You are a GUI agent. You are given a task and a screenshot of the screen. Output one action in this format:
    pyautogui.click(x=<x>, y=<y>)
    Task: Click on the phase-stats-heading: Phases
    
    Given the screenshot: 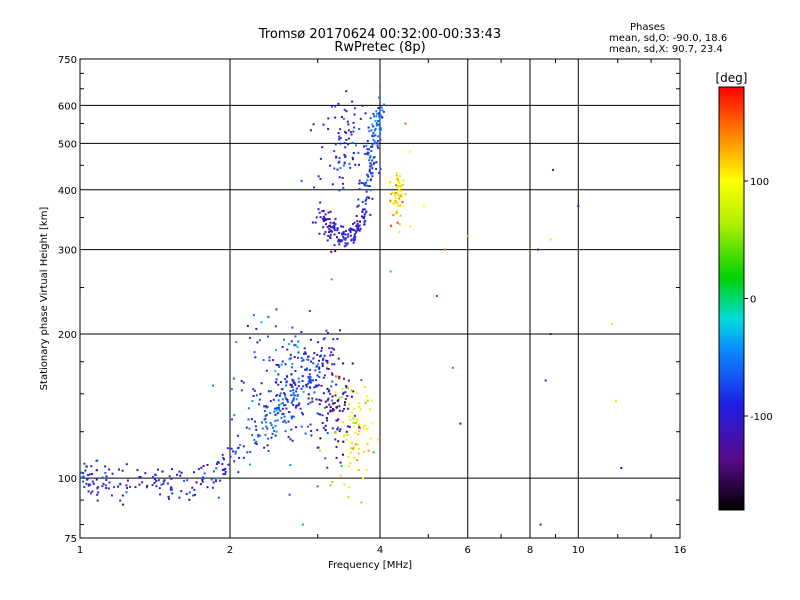 What is the action you would take?
    pyautogui.click(x=648, y=27)
    